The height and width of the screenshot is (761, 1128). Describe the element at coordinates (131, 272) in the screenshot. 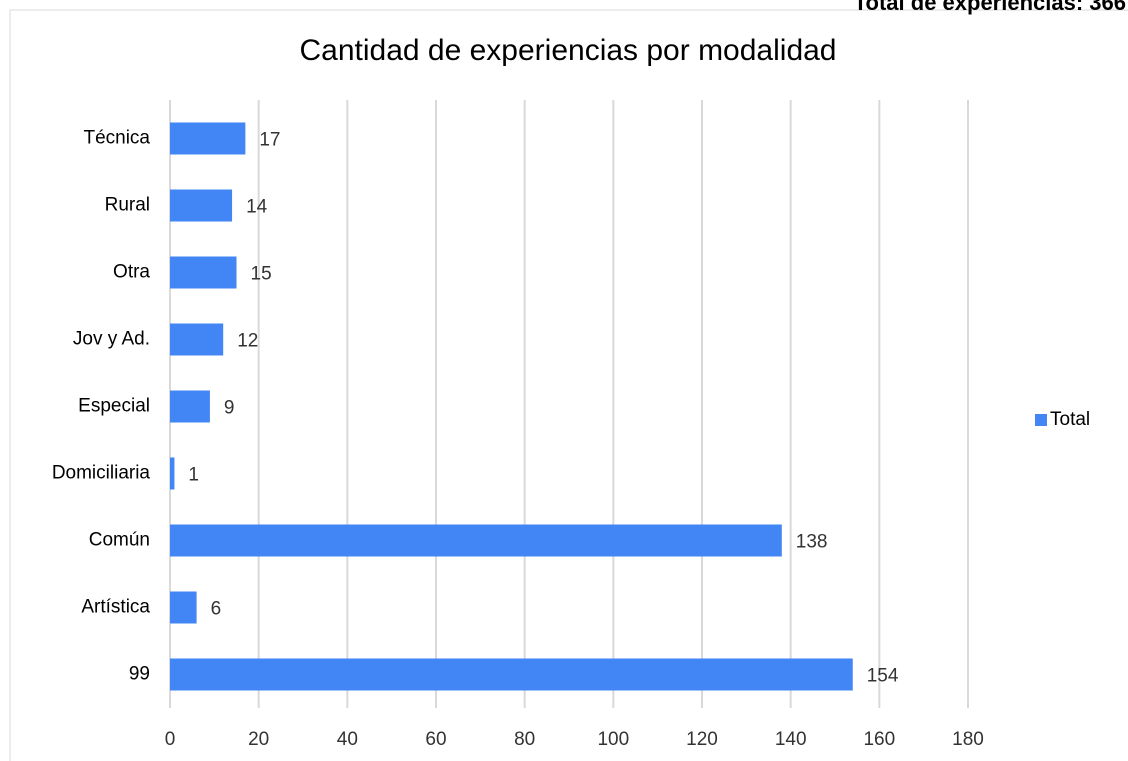

I see `y-tick-label: Otra` at that location.